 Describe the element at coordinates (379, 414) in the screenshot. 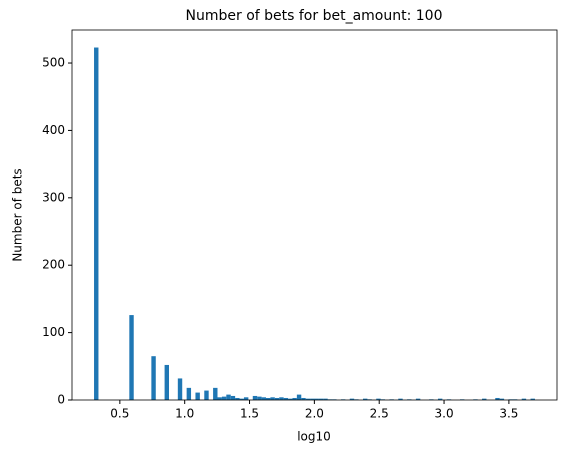

I see `x-tick-label: 2.5` at that location.